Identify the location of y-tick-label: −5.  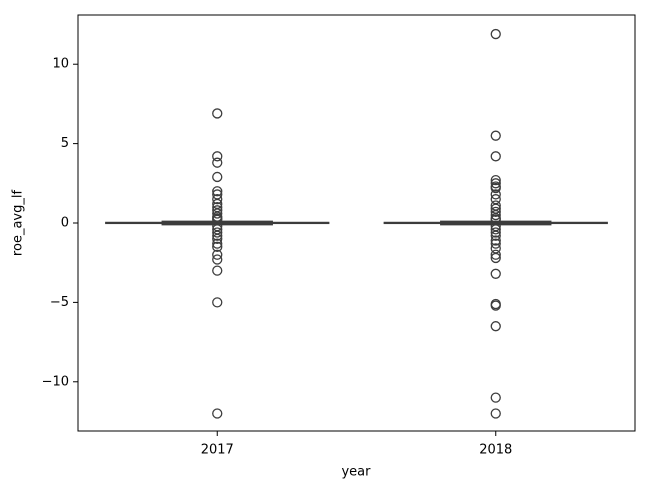
(59, 302).